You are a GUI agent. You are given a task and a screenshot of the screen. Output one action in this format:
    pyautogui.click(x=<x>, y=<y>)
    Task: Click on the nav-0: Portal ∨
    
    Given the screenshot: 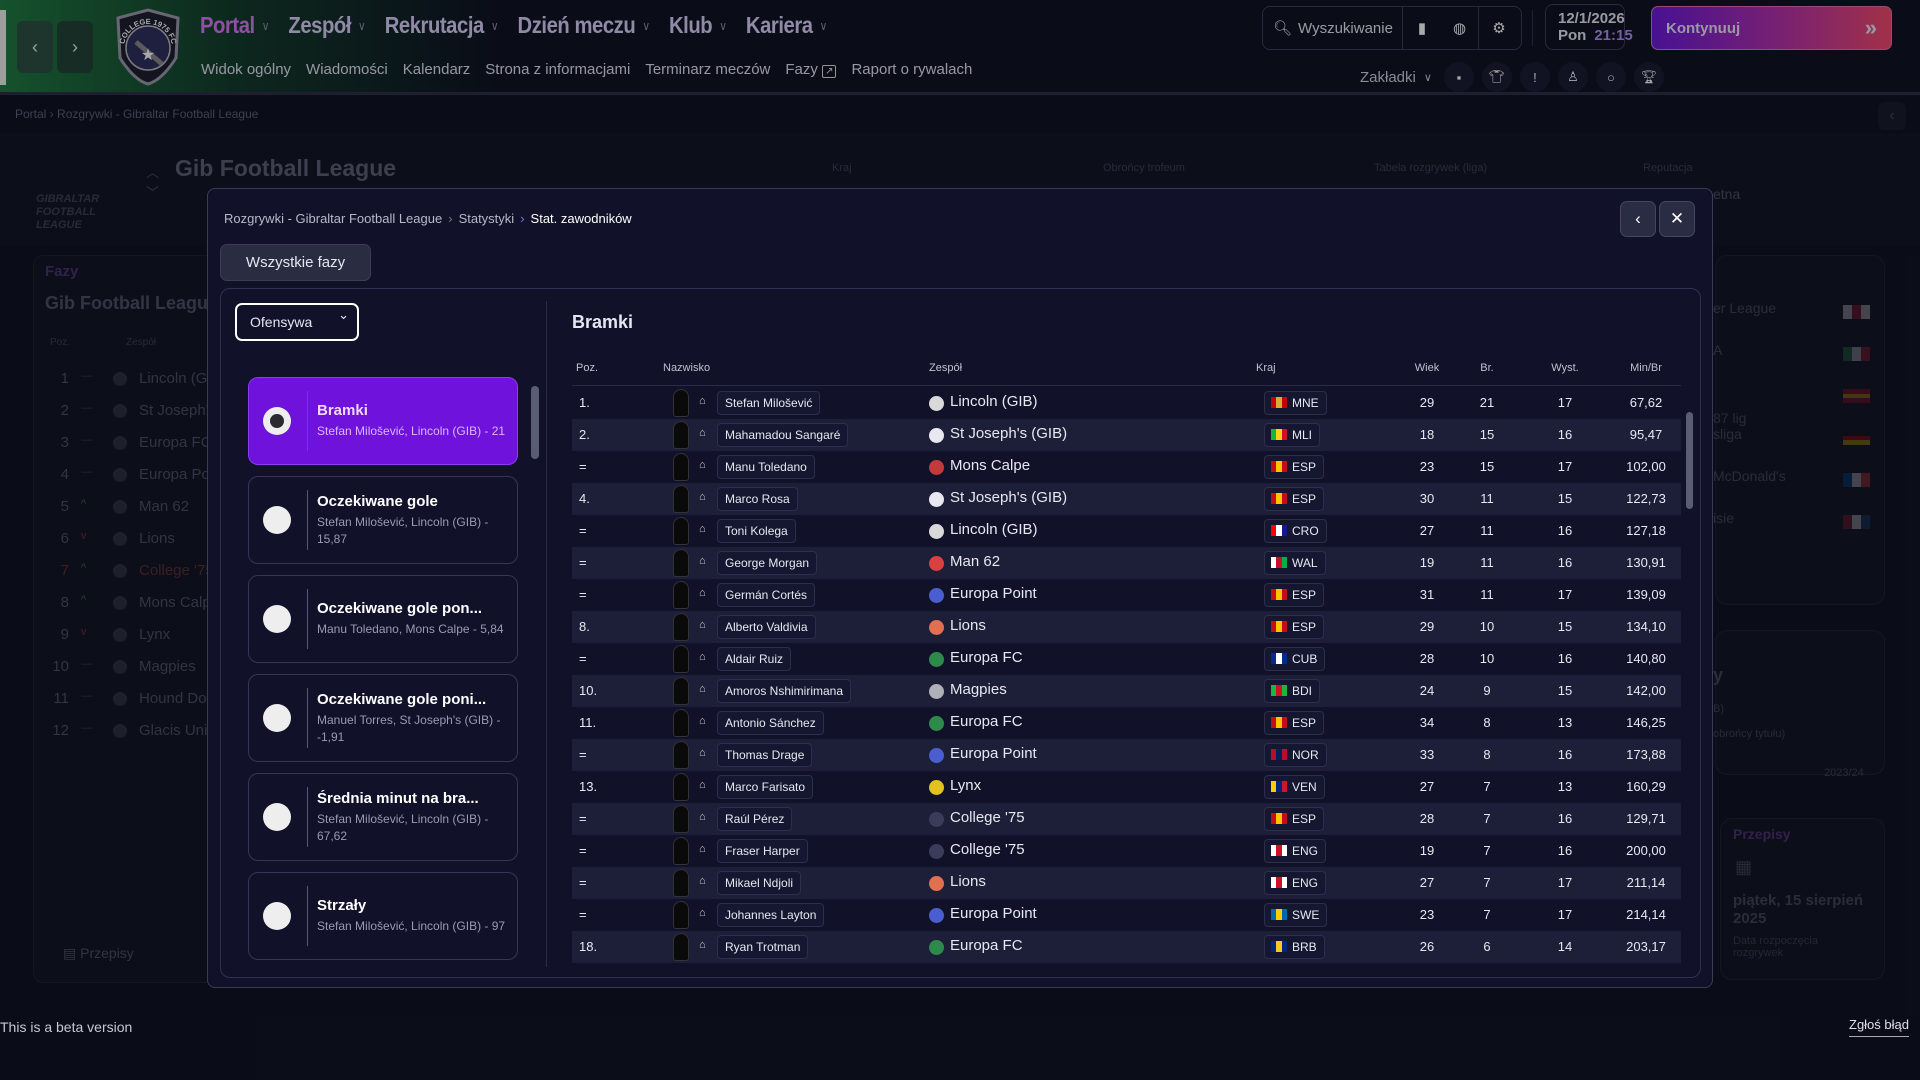 What is the action you would take?
    pyautogui.click(x=235, y=25)
    